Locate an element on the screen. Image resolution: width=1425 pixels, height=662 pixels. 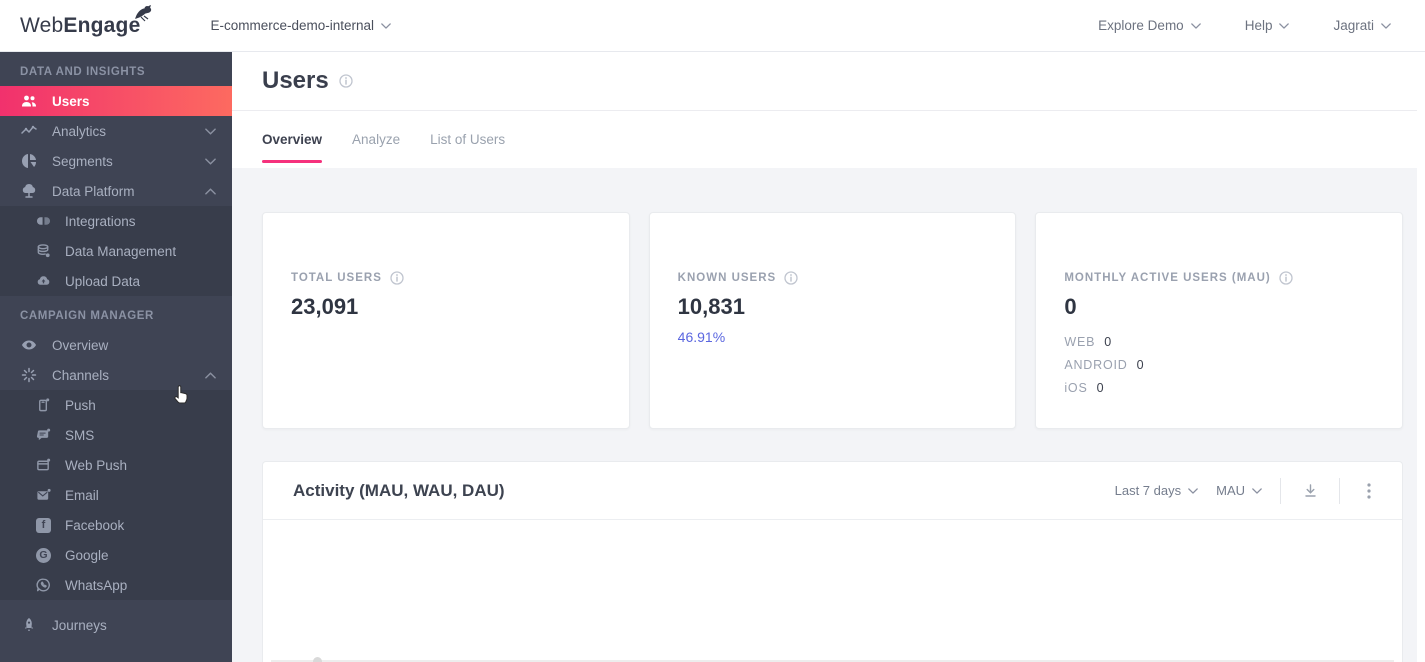
sidebar-item-data-platform: Data Platform is located at coordinates (116, 191).